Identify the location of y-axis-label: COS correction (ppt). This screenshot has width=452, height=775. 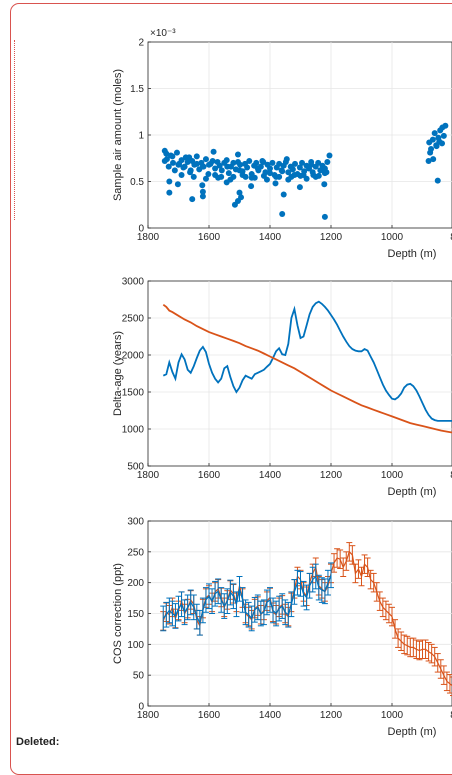
(118, 613).